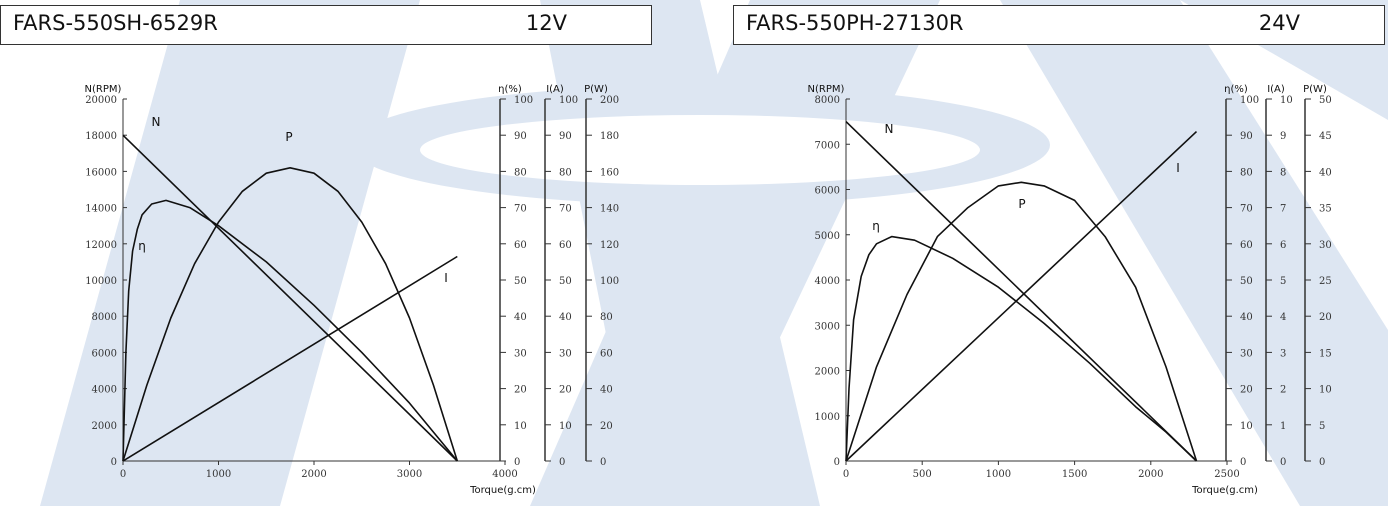 Image resolution: width=1388 pixels, height=506 pixels. I want to click on series-line-I, so click(290, 358).